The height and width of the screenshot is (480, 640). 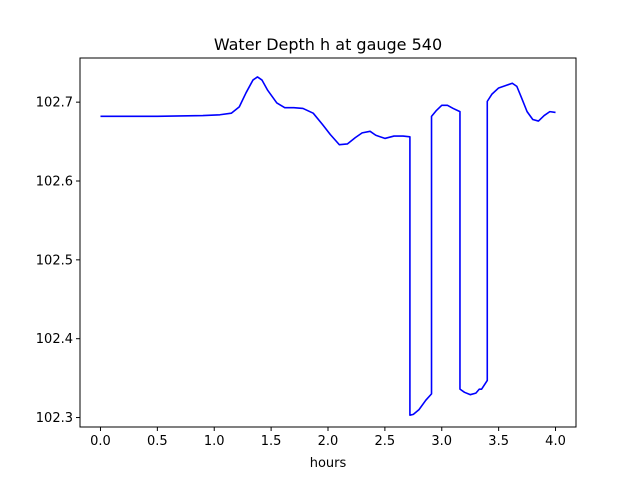 What do you see at coordinates (271, 441) in the screenshot?
I see `x-tick-label: 1.5` at bounding box center [271, 441].